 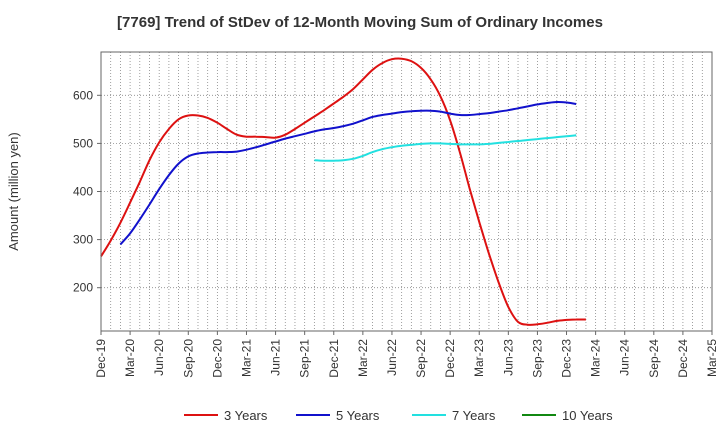 I want to click on x-tick-label: Mar-22, so click(x=363, y=358).